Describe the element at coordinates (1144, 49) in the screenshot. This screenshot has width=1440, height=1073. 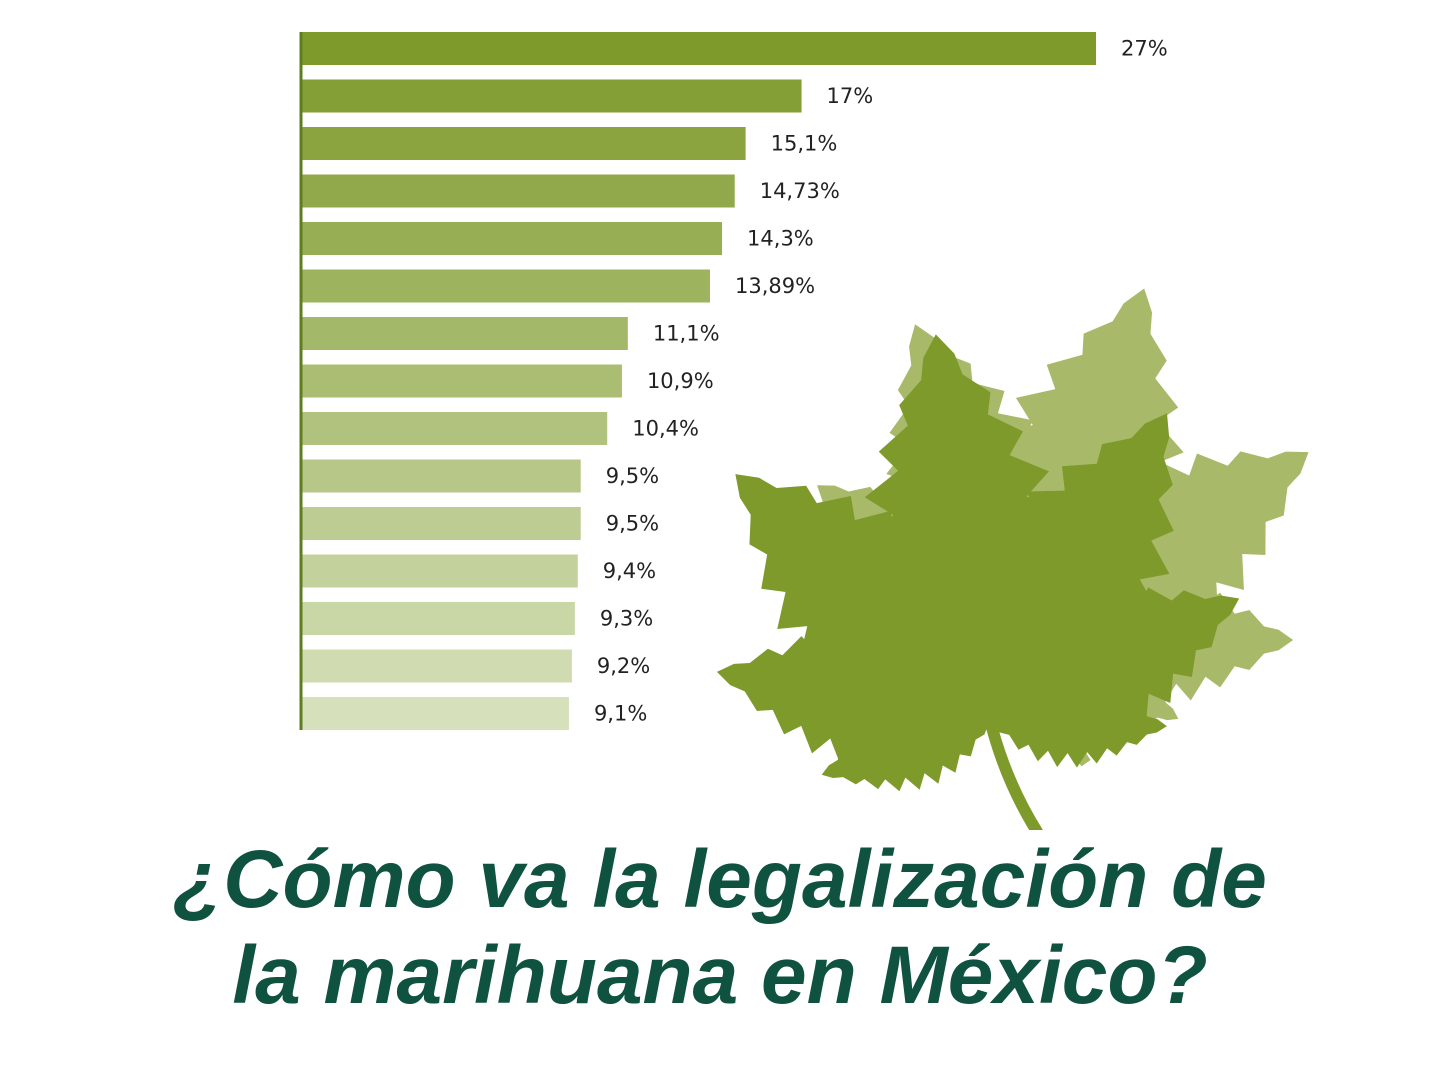
I see `bar-value-label: 27%` at that location.